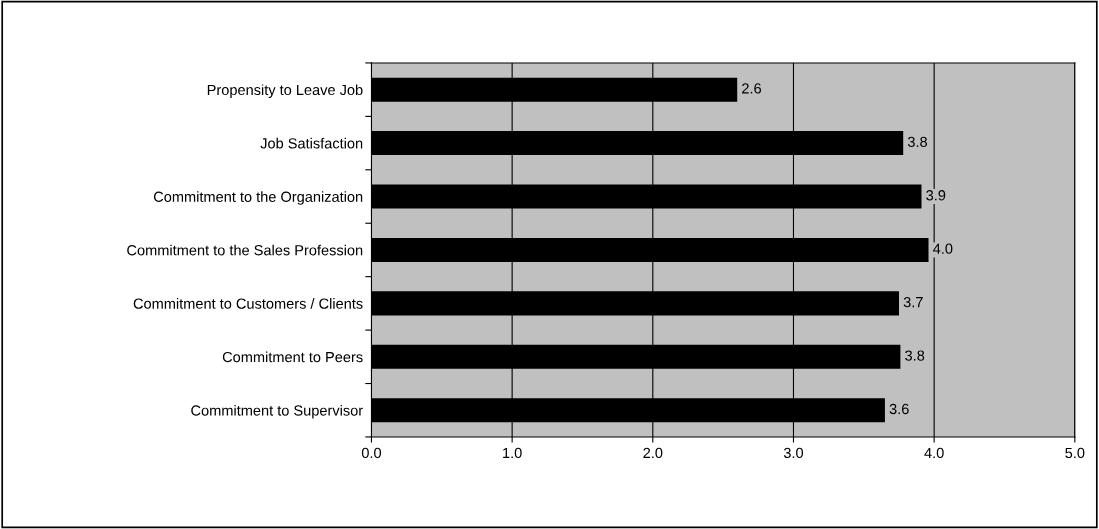  I want to click on data-label: 3.6, so click(899, 409).